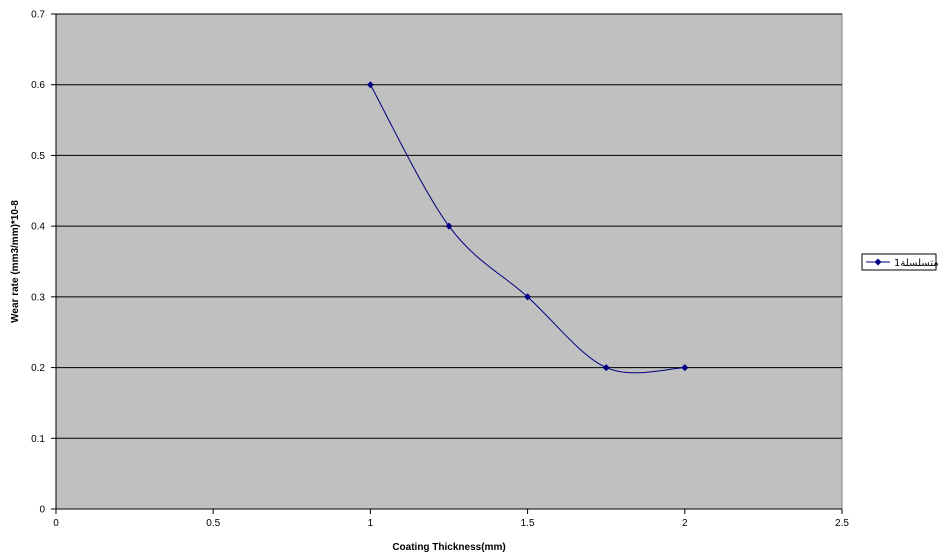 This screenshot has width=940, height=560. I want to click on y-tick-labels: 0 0.1 0.2 0.3 0.4 0.5 0.6 0.7, so click(43, 263).